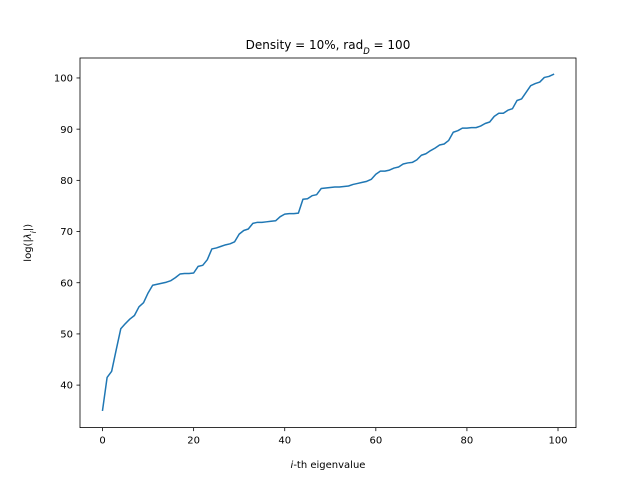 The width and height of the screenshot is (640, 480). I want to click on y-tick-label: 60, so click(66, 283).